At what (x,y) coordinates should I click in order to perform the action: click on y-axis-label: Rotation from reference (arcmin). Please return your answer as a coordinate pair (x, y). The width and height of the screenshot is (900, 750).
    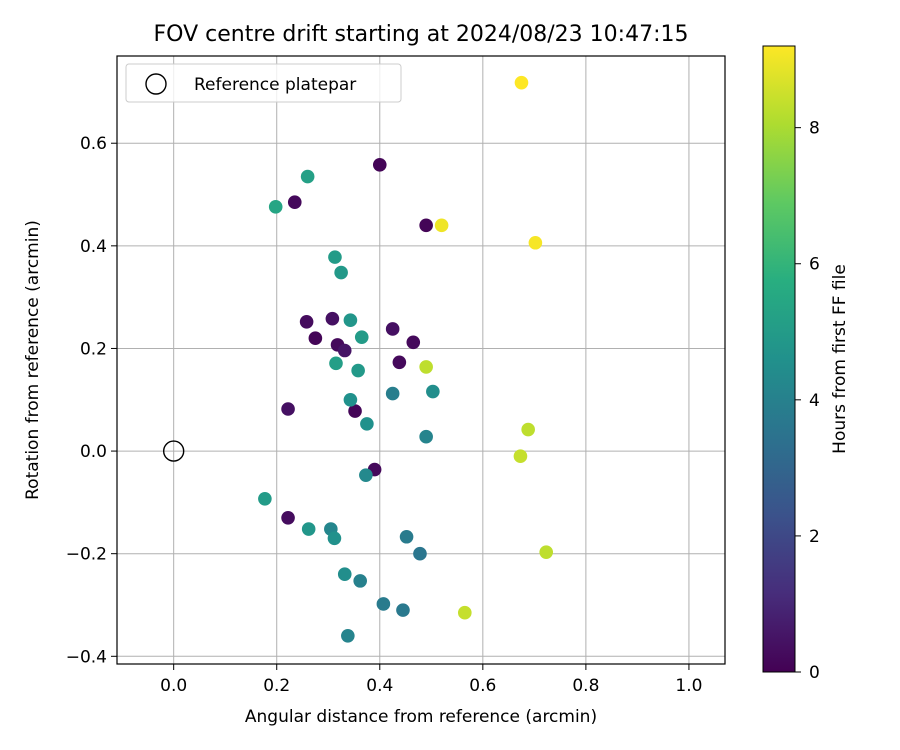
    Looking at the image, I should click on (33, 360).